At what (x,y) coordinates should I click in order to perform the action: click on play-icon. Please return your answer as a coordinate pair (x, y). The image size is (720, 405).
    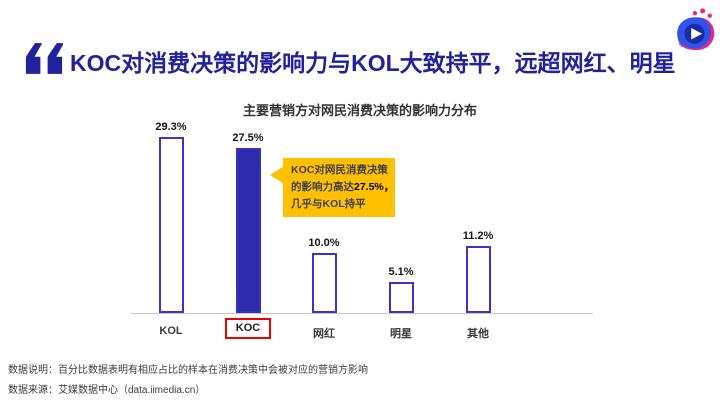
    Looking at the image, I should click on (697, 34).